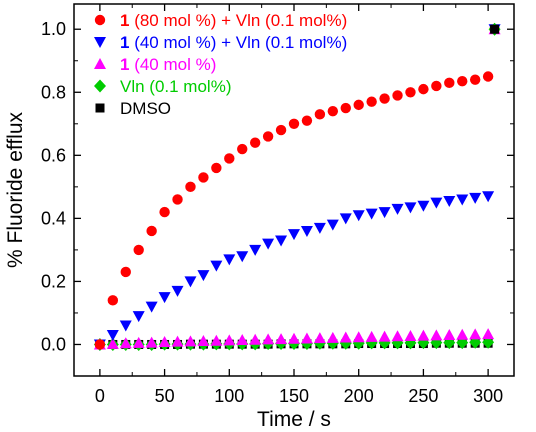 The image size is (536, 432). What do you see at coordinates (53, 29) in the screenshot?
I see `y-tick-label: 1.0` at bounding box center [53, 29].